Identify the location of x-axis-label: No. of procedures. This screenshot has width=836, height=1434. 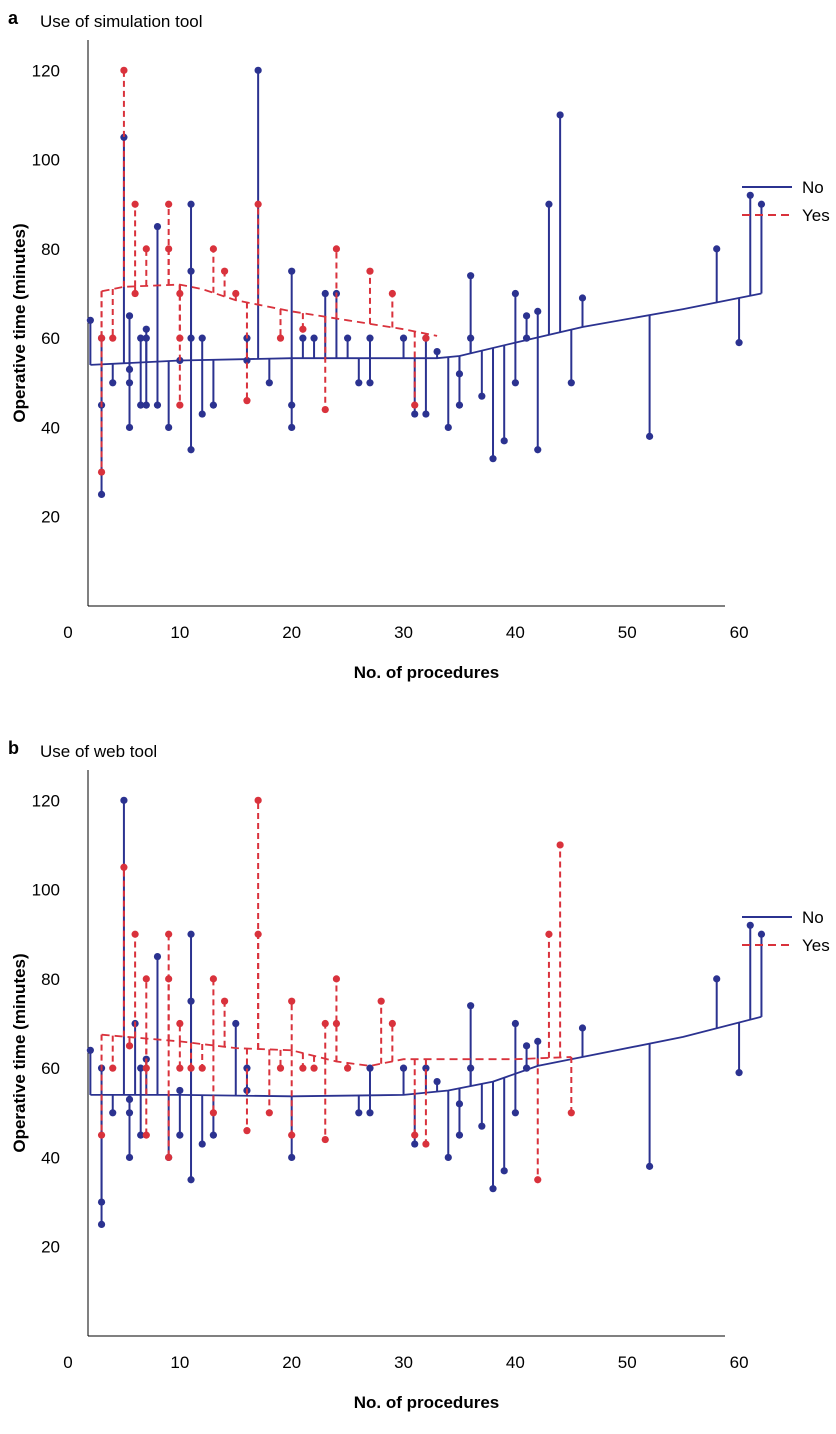
(426, 1402).